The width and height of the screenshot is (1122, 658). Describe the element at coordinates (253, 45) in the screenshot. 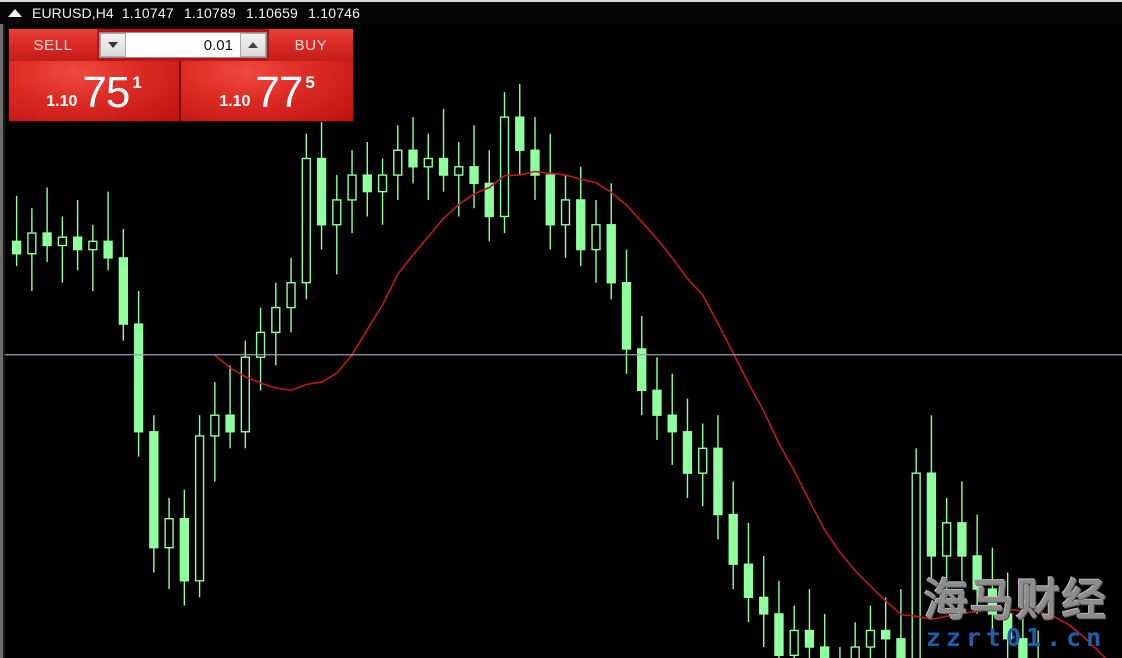

I see `chevron-up-icon` at that location.